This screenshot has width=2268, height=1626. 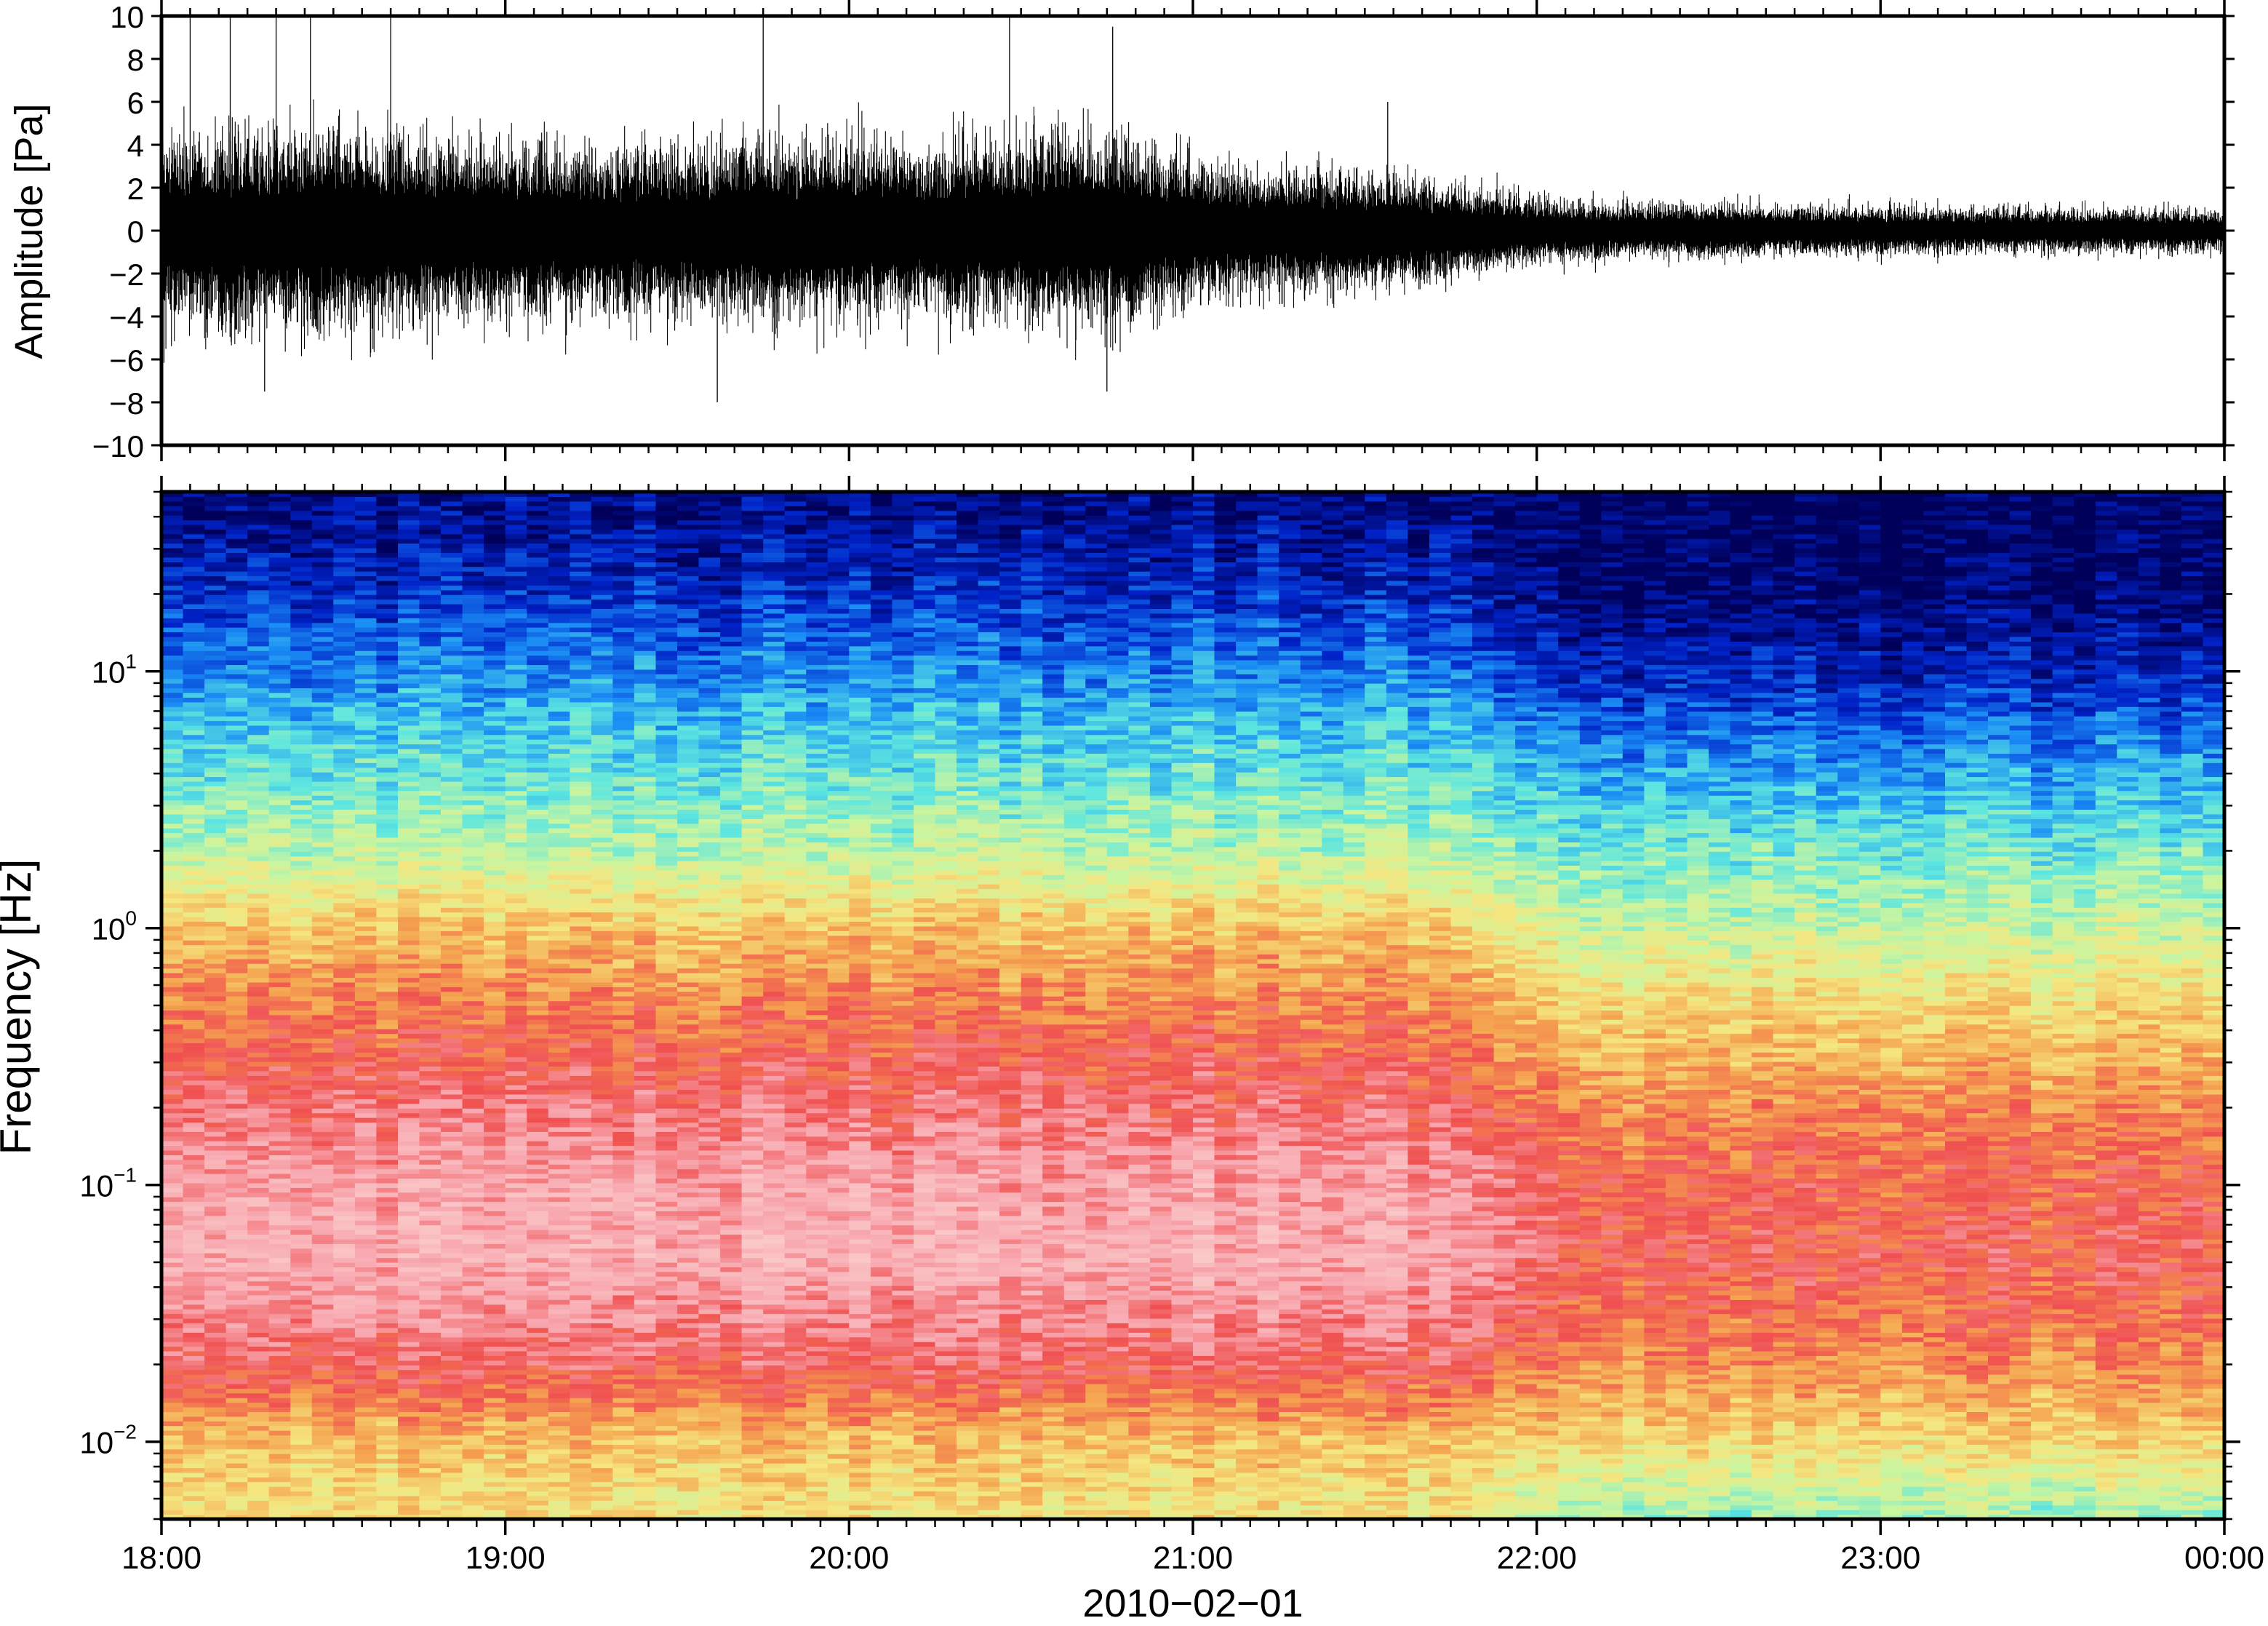 I want to click on waveform-y-tick-label: 6, so click(x=135, y=103).